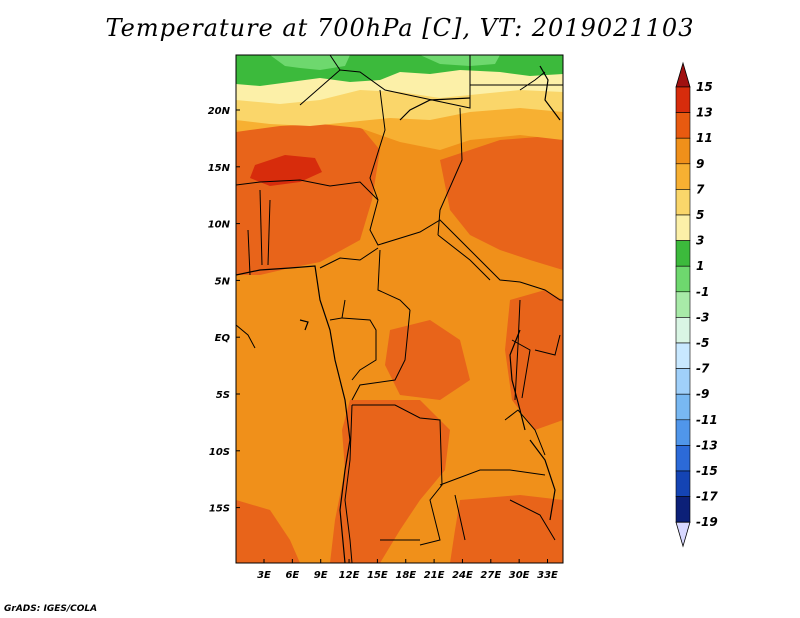 Image resolution: width=800 pixels, height=618 pixels. Describe the element at coordinates (707, 420) in the screenshot. I see `colorbar-label: -11` at that location.